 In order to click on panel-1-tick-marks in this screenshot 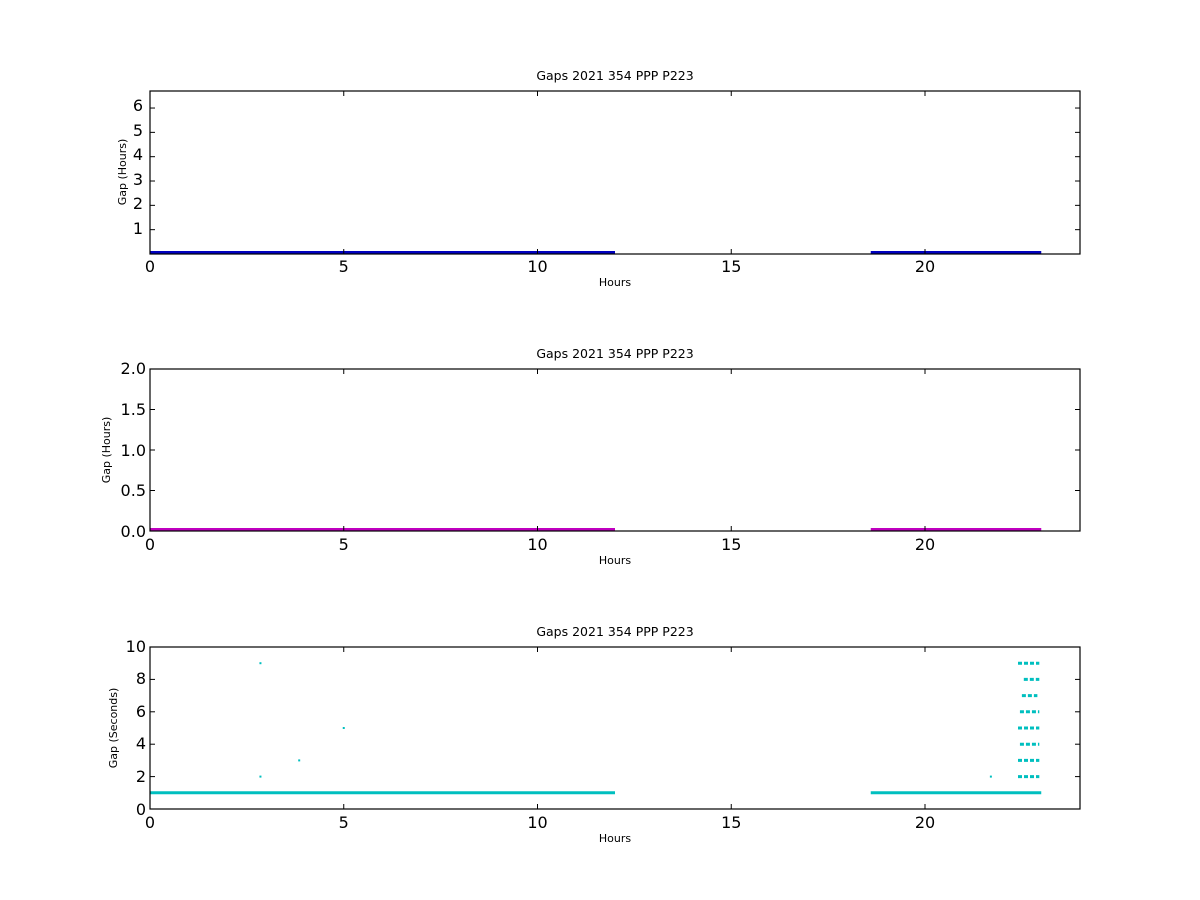, I will do `click(614, 172)`.